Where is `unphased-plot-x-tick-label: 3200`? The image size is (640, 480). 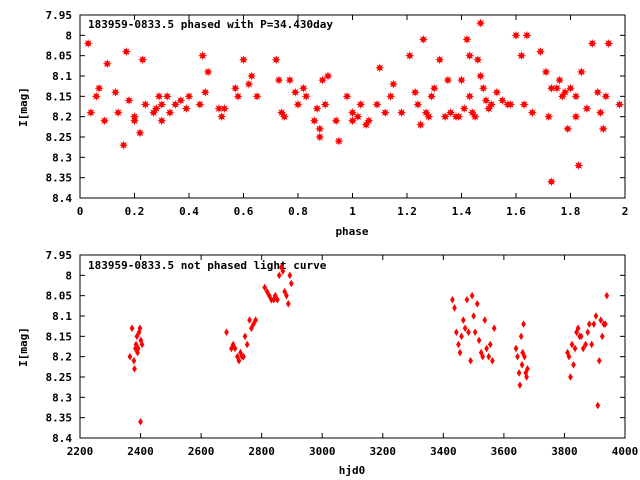 unphased-plot-x-tick-label: 3200 is located at coordinates (383, 451).